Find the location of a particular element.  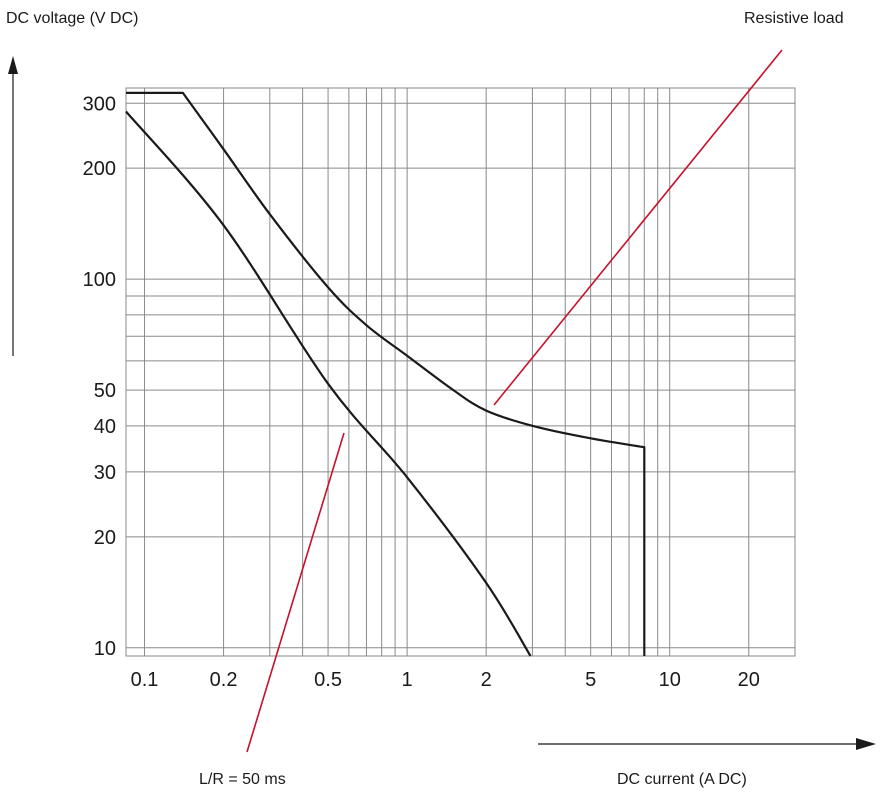

y-tick-label: 40 is located at coordinates (105, 427).